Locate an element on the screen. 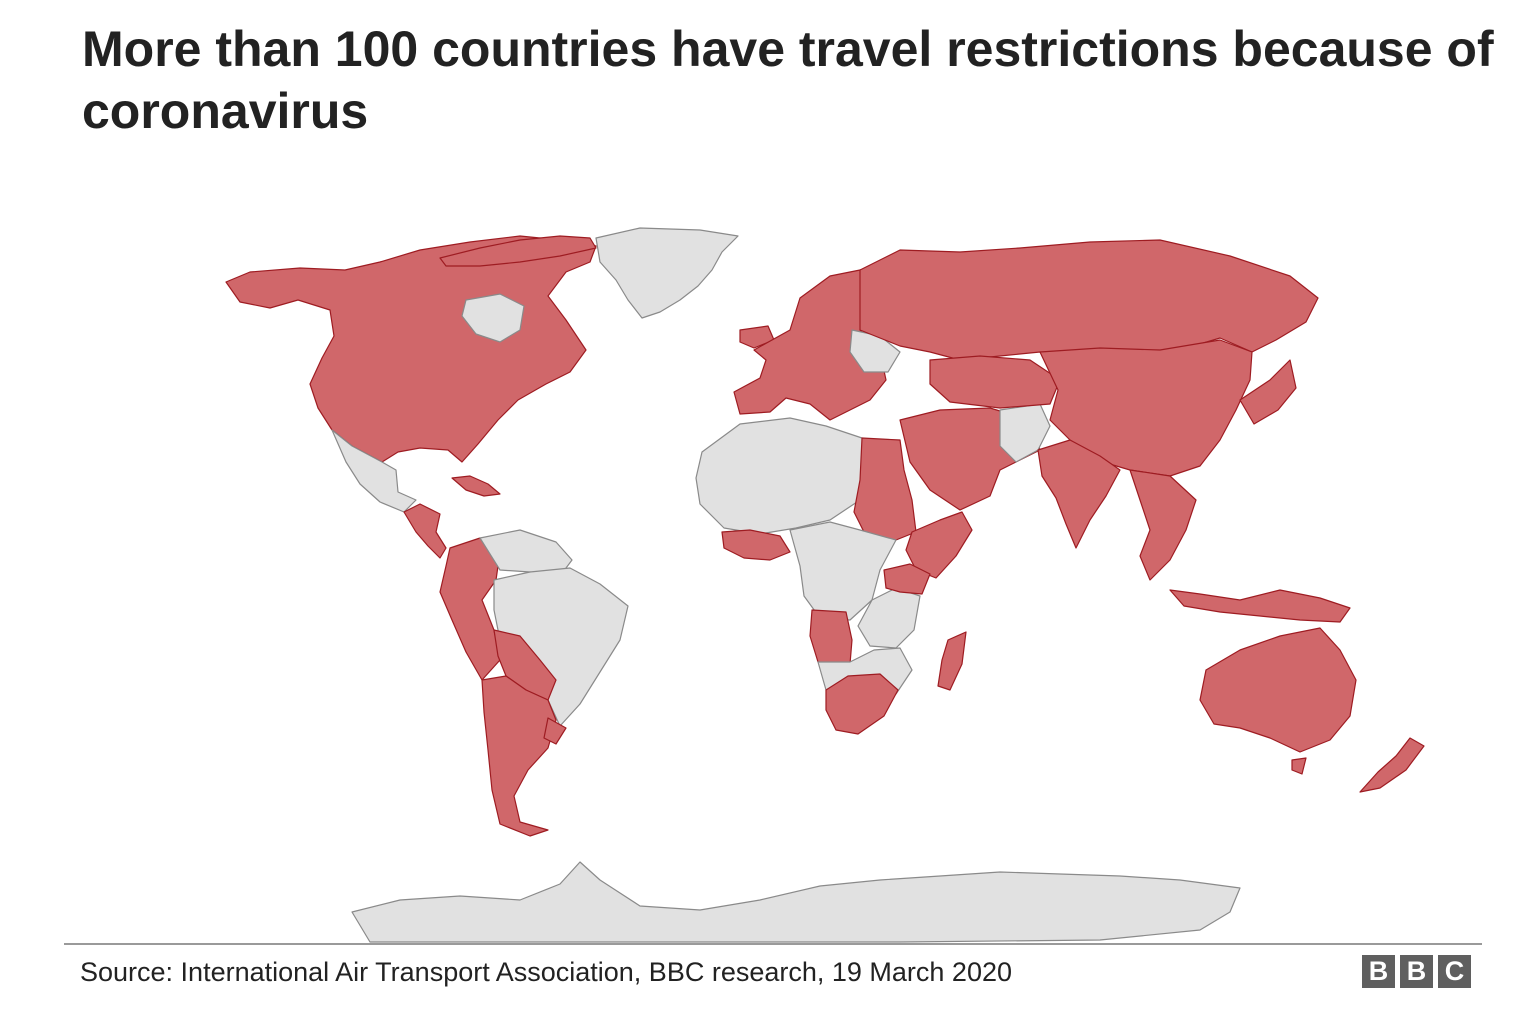 This screenshot has height=1024, width=1540. region-southeast-asia is located at coordinates (1163, 525).